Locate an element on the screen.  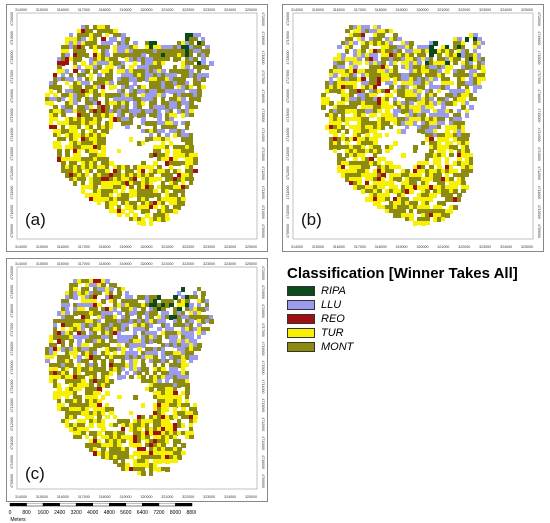
y-tick-label-left: 4713000 is located at coordinates (12, 154).